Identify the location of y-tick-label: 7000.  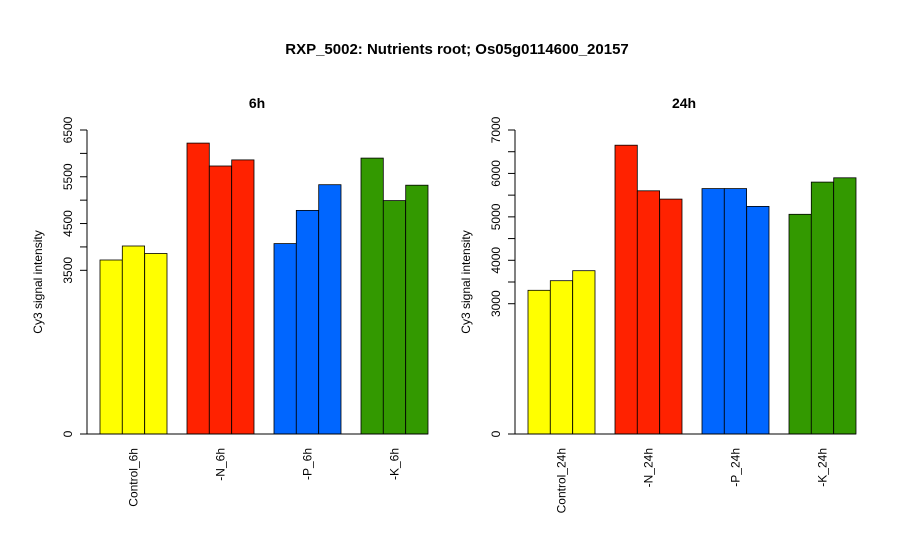
(496, 129).